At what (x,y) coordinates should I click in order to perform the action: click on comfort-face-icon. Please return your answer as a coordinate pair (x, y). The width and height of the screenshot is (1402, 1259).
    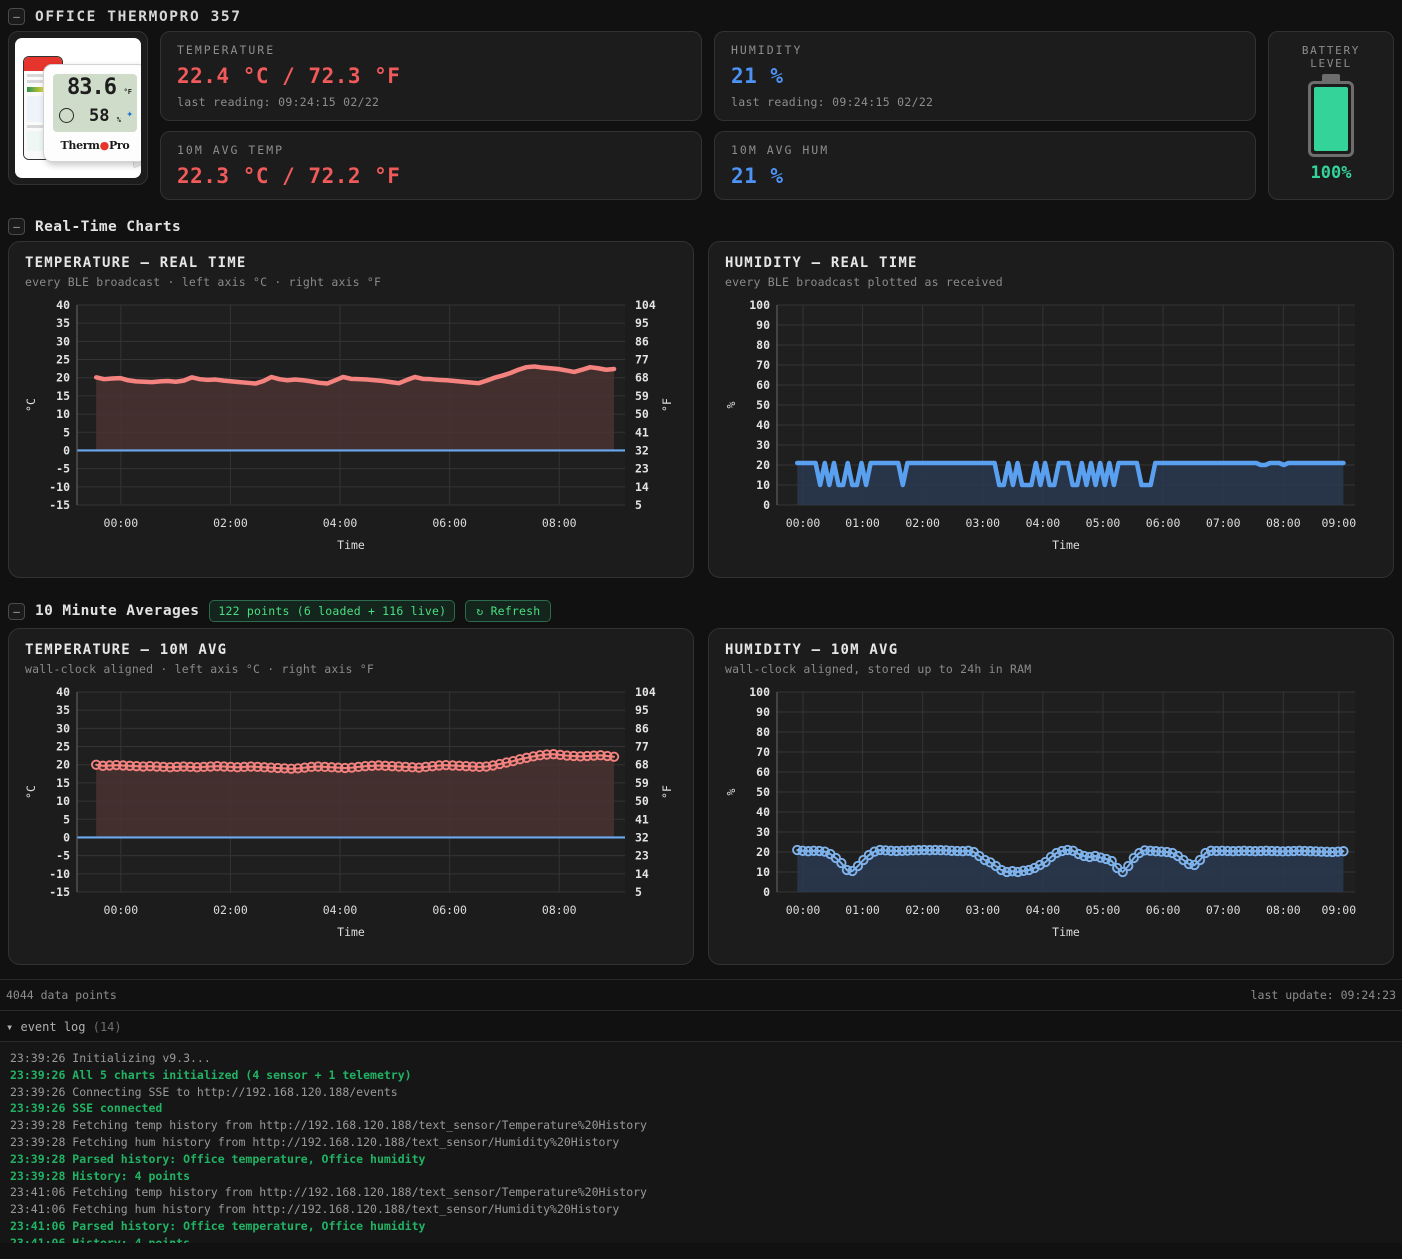
    Looking at the image, I should click on (66, 115).